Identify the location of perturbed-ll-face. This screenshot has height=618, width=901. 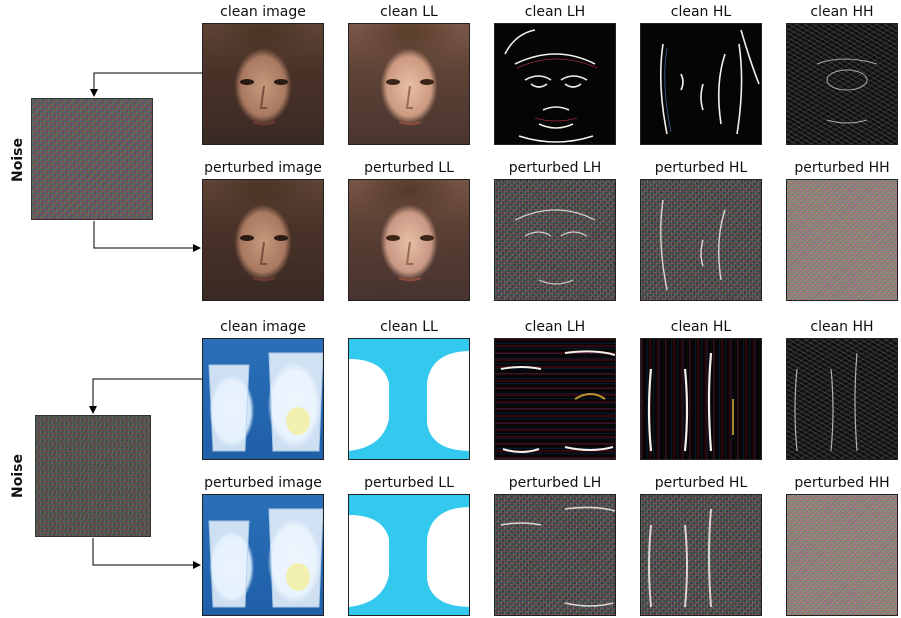
(409, 240).